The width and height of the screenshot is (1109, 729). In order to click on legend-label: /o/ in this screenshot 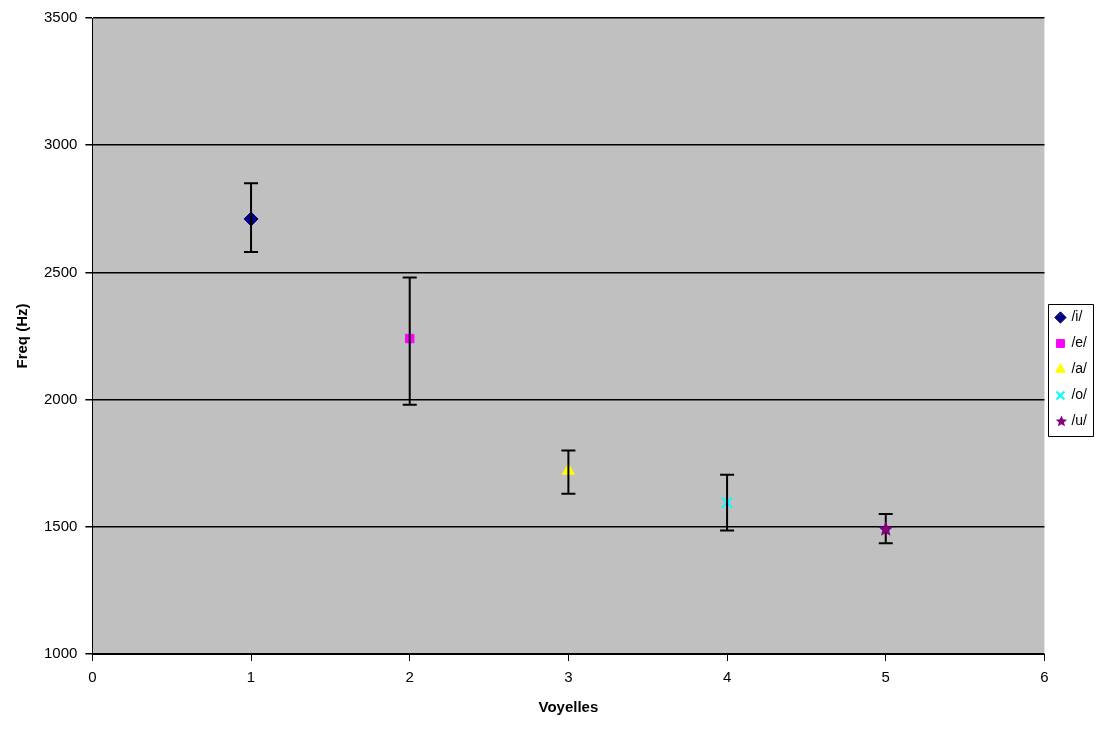, I will do `click(1079, 394)`.